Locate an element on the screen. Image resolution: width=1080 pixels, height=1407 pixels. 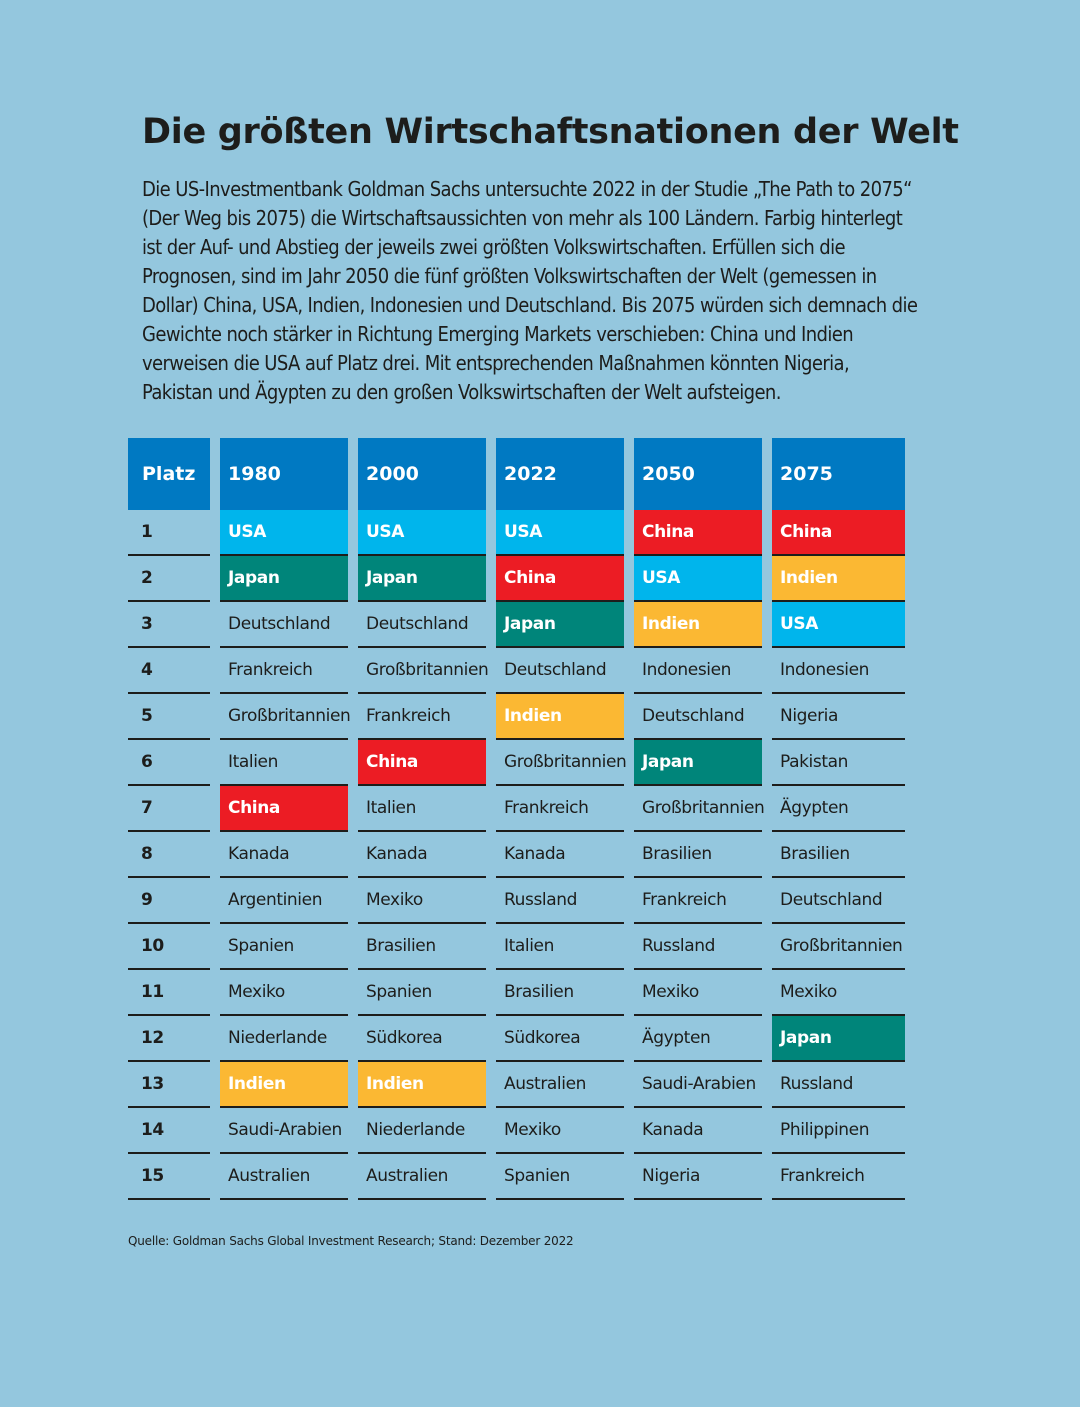
rank-cell: 2 is located at coordinates (169, 579).